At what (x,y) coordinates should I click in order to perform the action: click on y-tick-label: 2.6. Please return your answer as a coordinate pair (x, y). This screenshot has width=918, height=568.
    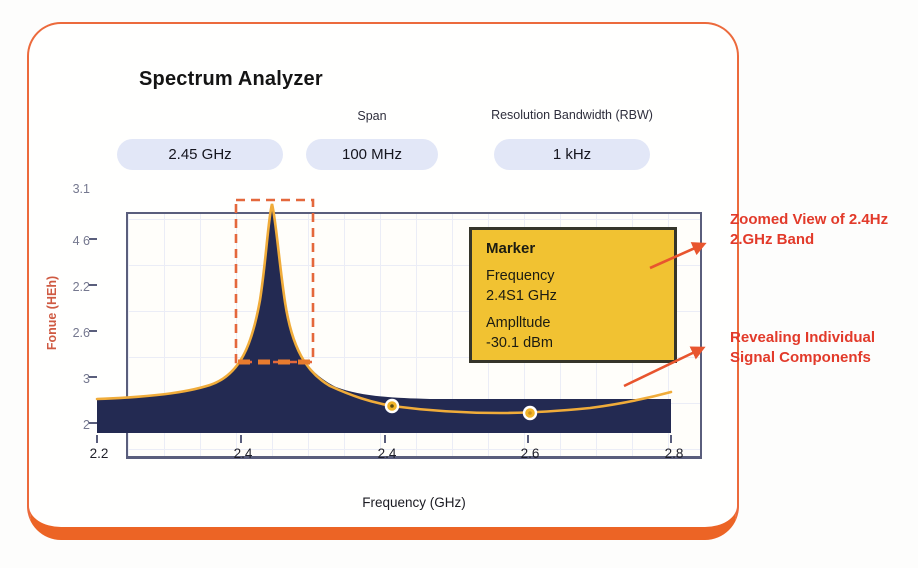
    Looking at the image, I should click on (81, 333).